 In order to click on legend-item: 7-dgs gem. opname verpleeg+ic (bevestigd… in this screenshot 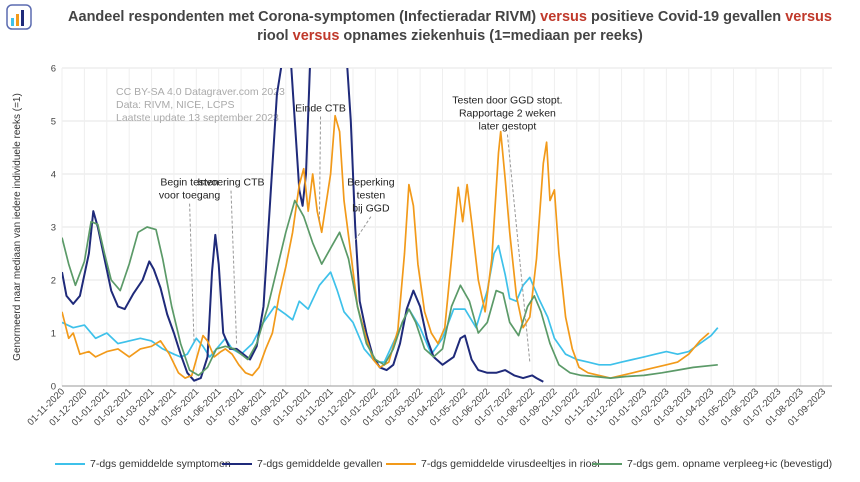, I will do `click(712, 464)`.